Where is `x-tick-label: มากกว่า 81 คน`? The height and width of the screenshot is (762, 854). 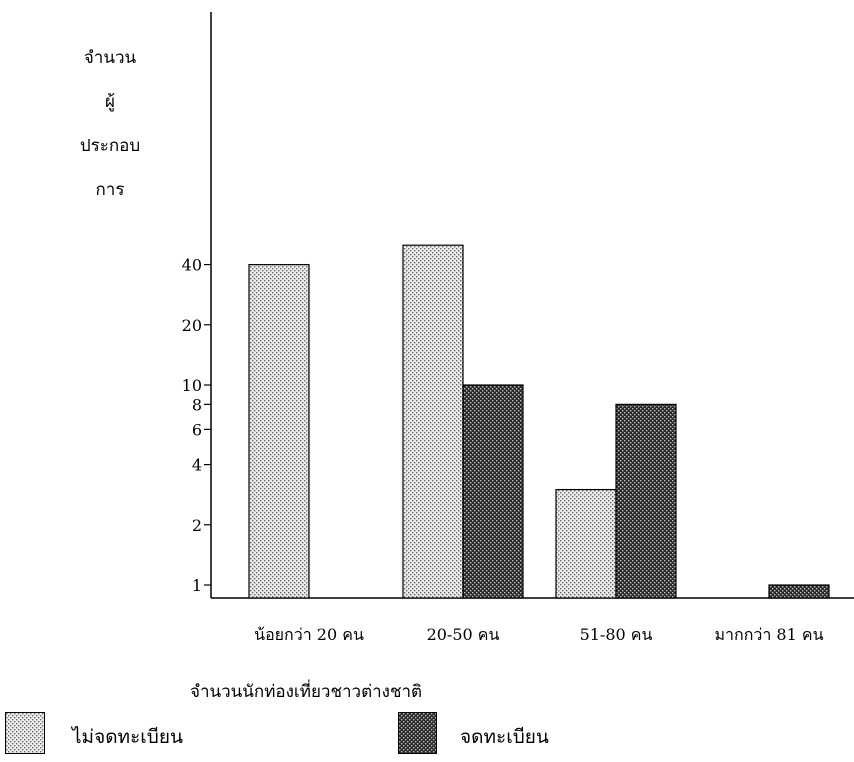
x-tick-label: มากกว่า 81 คน is located at coordinates (768, 634).